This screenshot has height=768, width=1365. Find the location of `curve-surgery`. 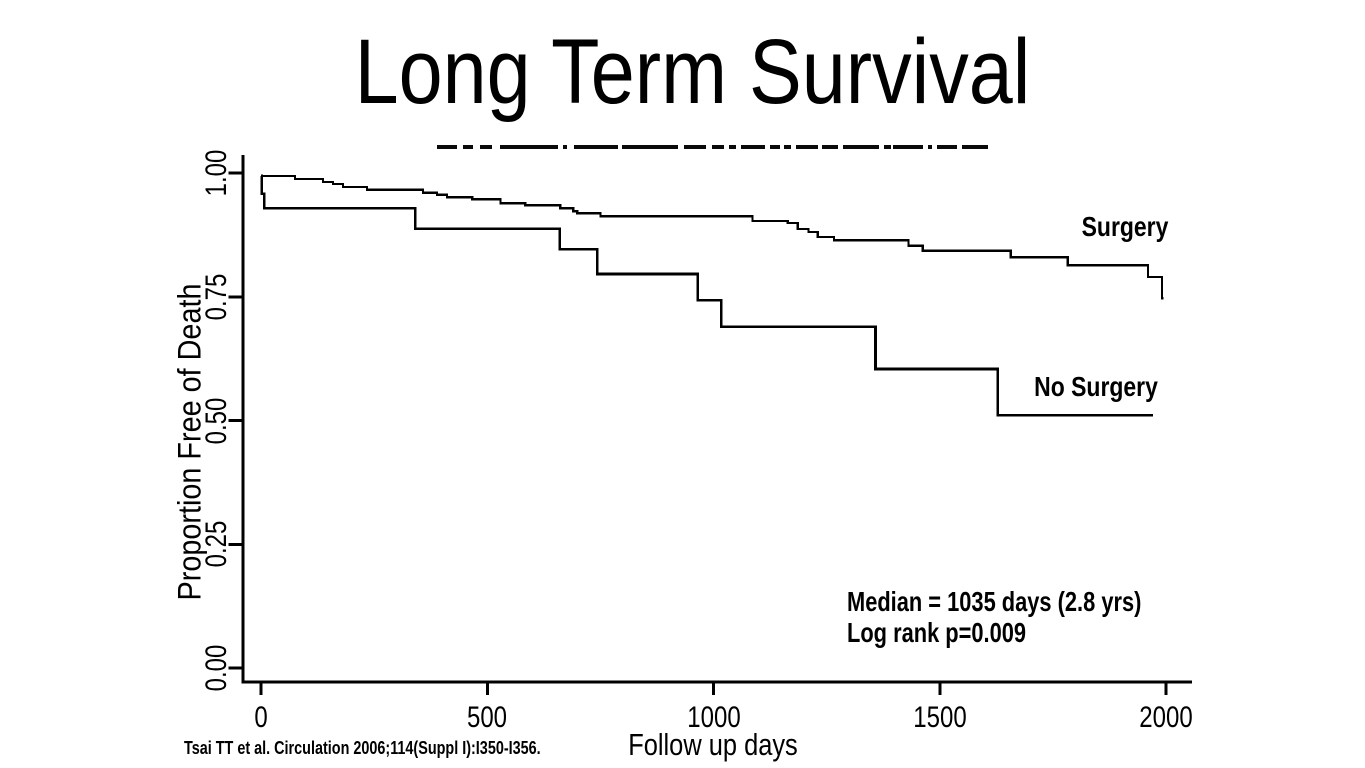

curve-surgery is located at coordinates (712, 237).